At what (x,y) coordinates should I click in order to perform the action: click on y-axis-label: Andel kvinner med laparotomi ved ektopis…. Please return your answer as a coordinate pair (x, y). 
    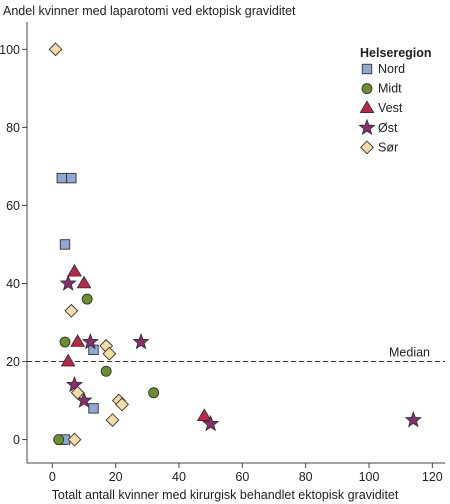
    Looking at the image, I should click on (149, 11).